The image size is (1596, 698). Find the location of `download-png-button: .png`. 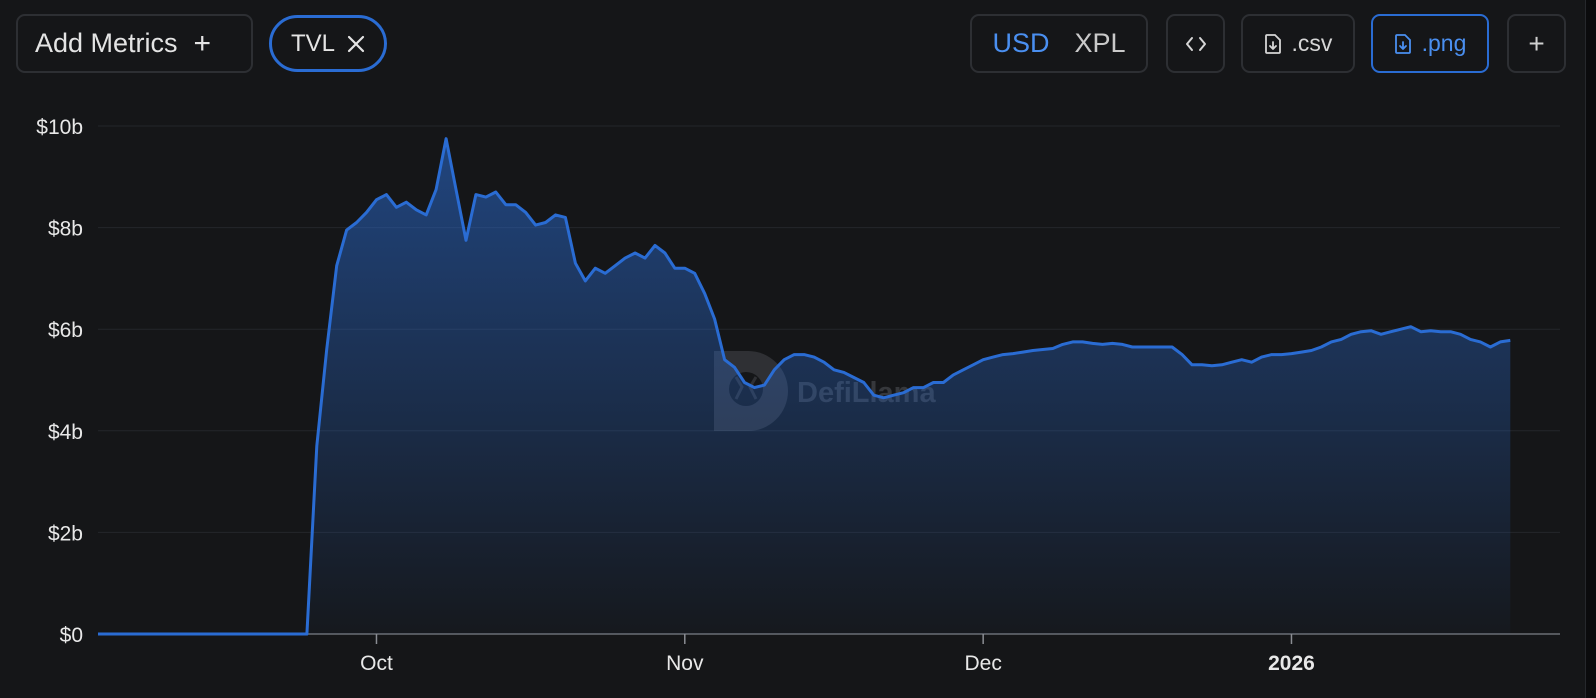

download-png-button: .png is located at coordinates (1430, 43).